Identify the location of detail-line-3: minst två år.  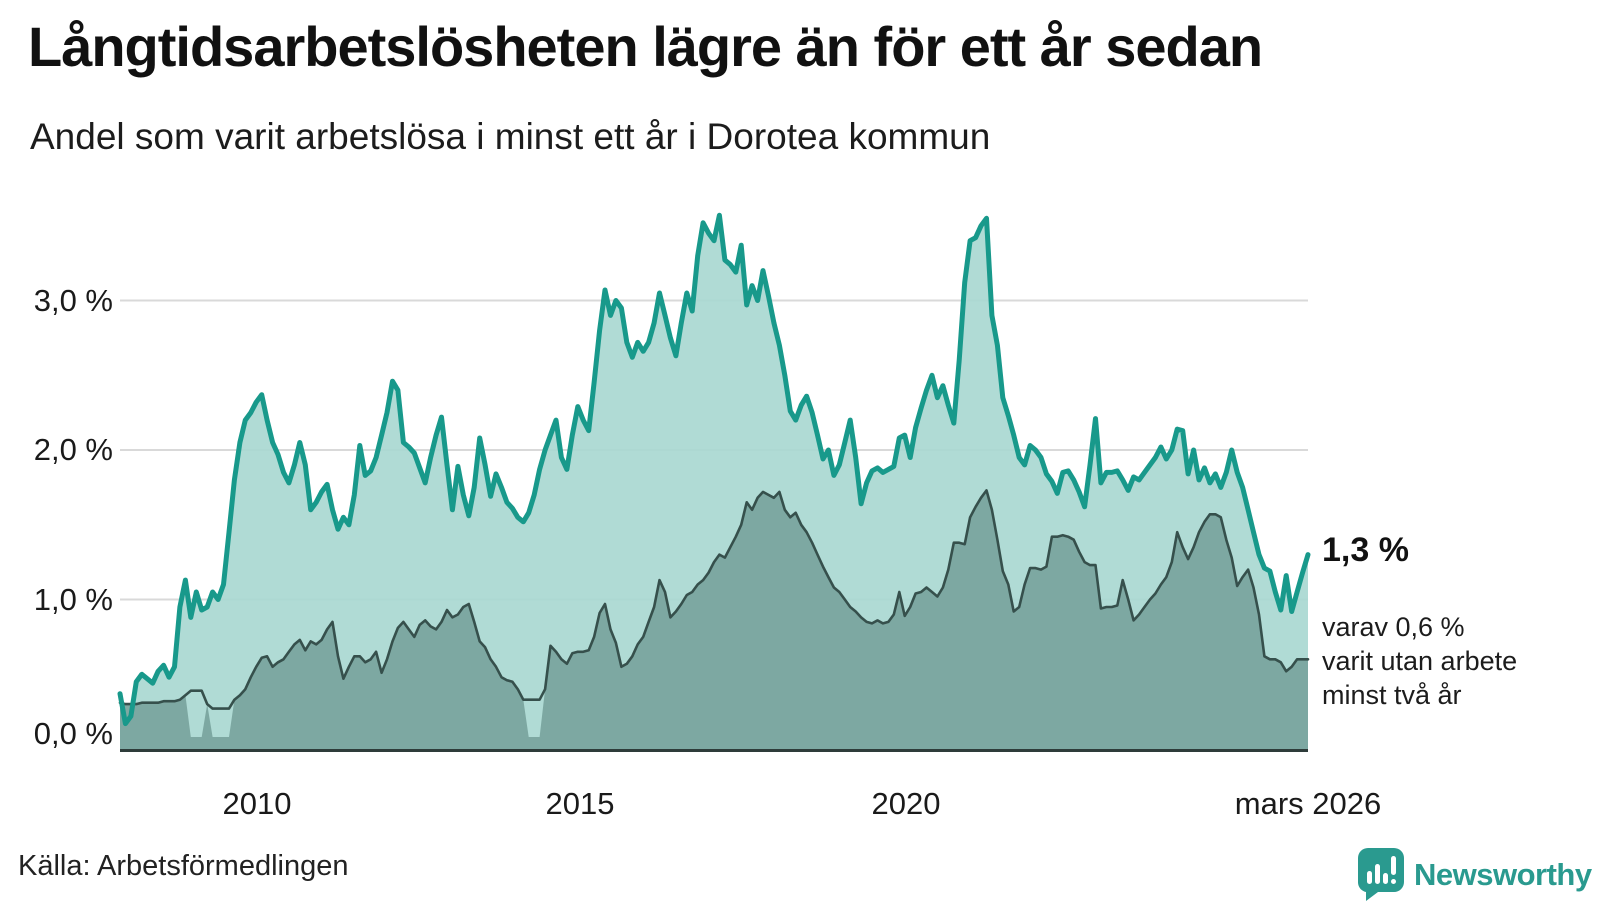
(1392, 695).